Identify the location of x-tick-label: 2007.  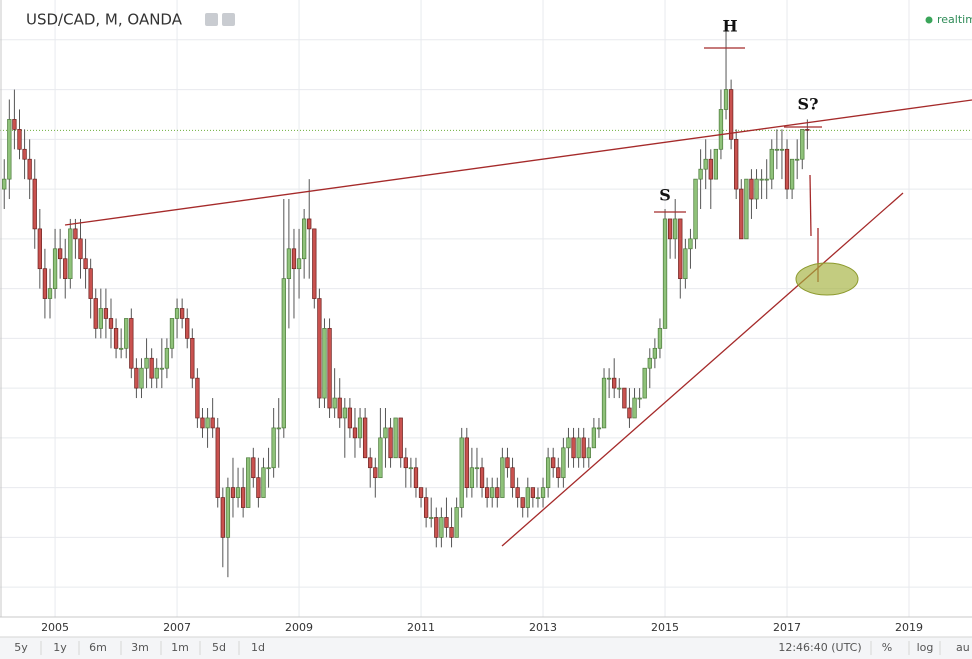
(177, 627).